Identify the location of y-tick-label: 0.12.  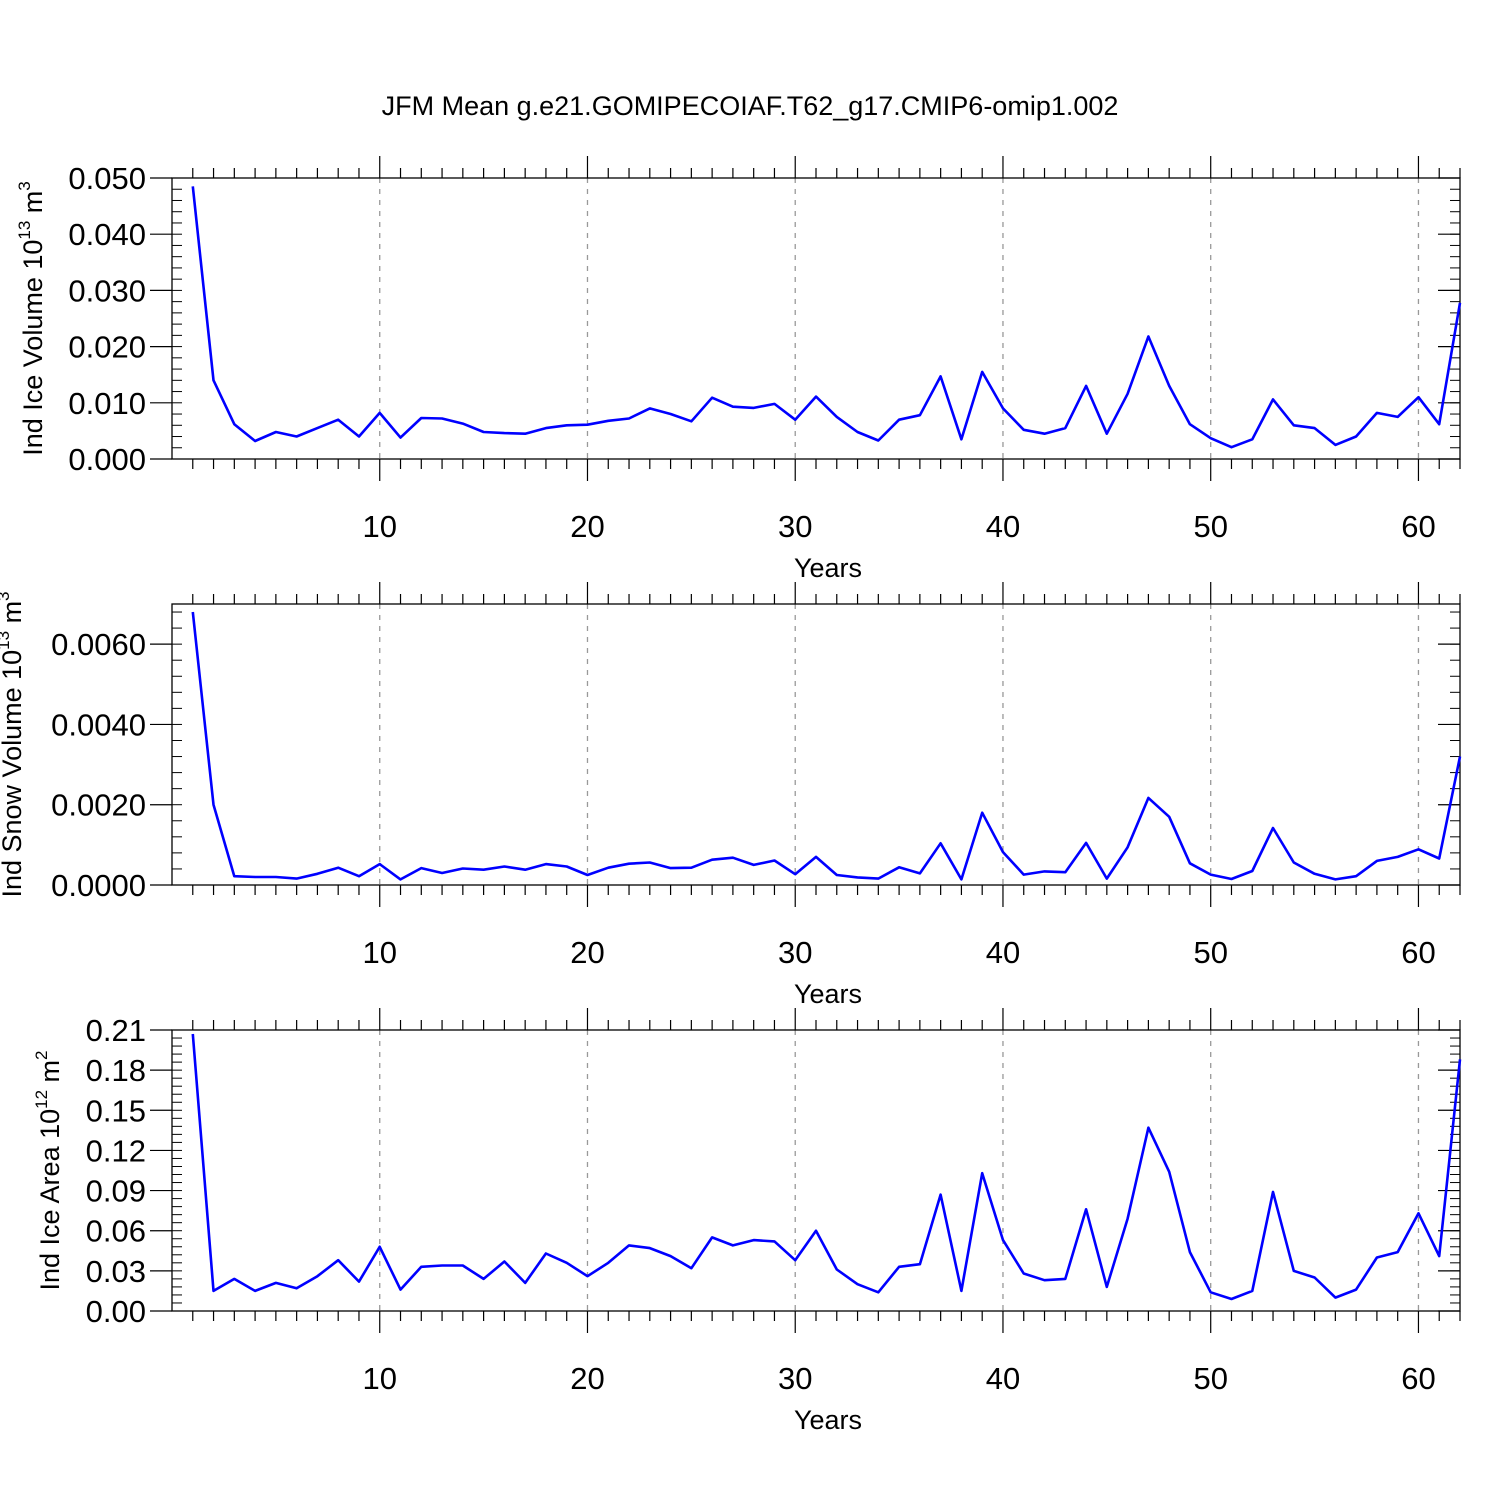
(116, 1150).